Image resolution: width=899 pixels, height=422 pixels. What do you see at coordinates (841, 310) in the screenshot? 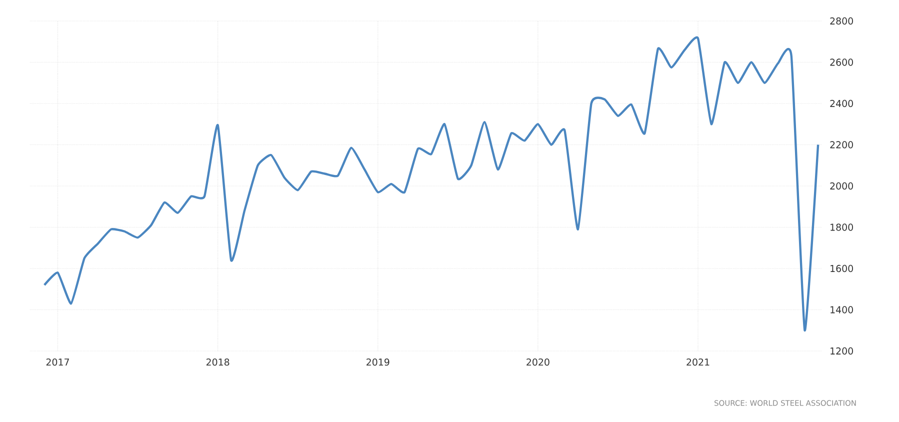
I see `y-tick-label: 1400` at bounding box center [841, 310].